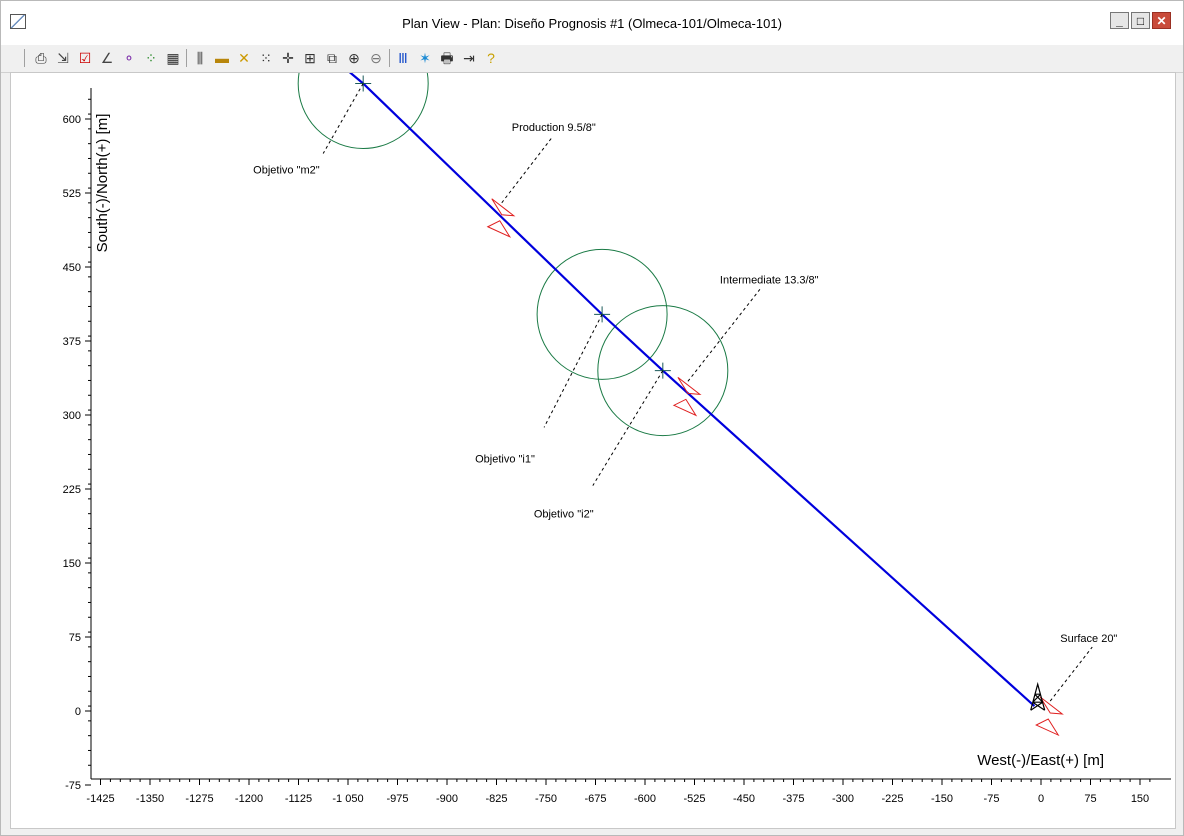 The width and height of the screenshot is (1184, 836). Describe the element at coordinates (72, 490) in the screenshot. I see `y-tick-label: 225` at that location.